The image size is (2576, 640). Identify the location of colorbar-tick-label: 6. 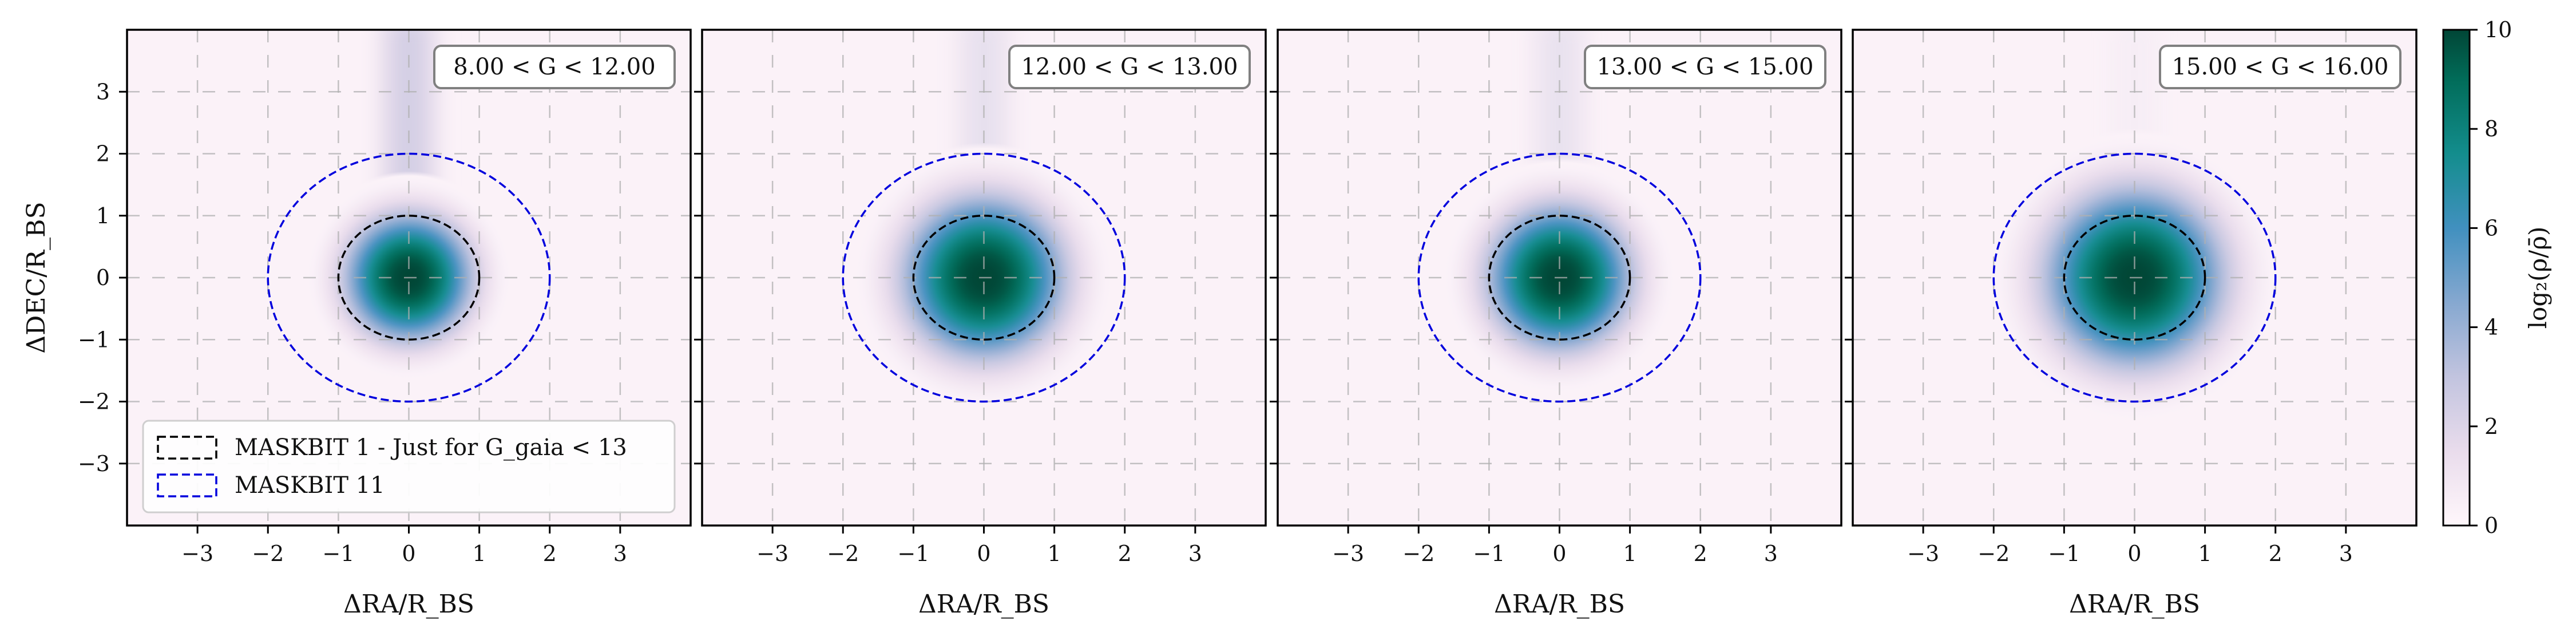
(2491, 227).